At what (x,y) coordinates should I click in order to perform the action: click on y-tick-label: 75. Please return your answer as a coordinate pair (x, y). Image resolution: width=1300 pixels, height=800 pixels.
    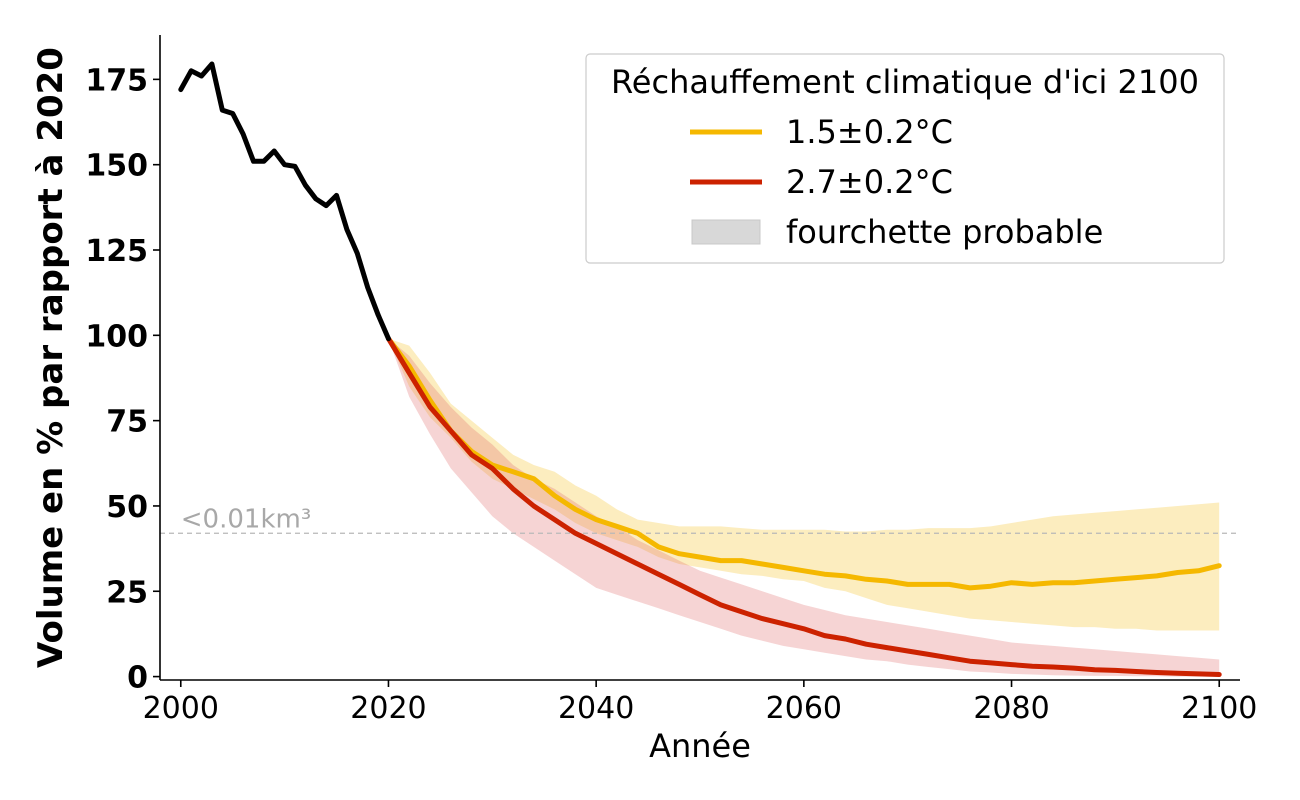
    Looking at the image, I should click on (127, 422).